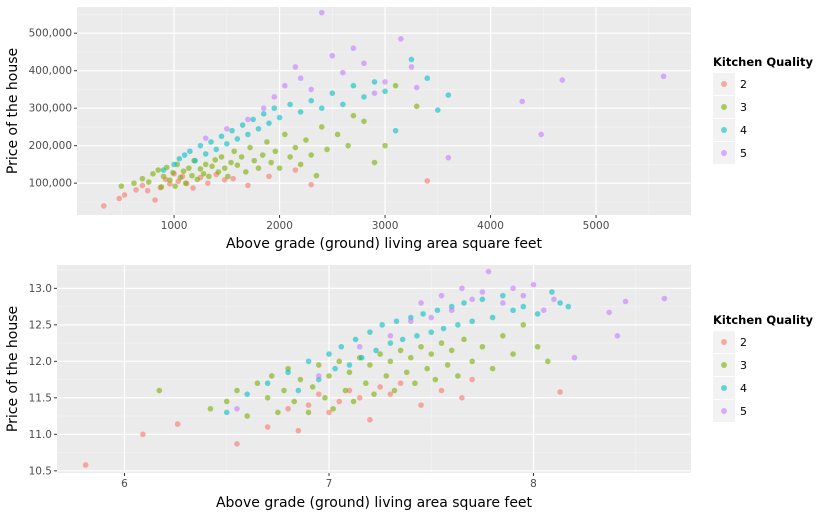 This screenshot has height=518, width=824. What do you see at coordinates (40, 398) in the screenshot?
I see `y-tick-label: 11.5` at bounding box center [40, 398].